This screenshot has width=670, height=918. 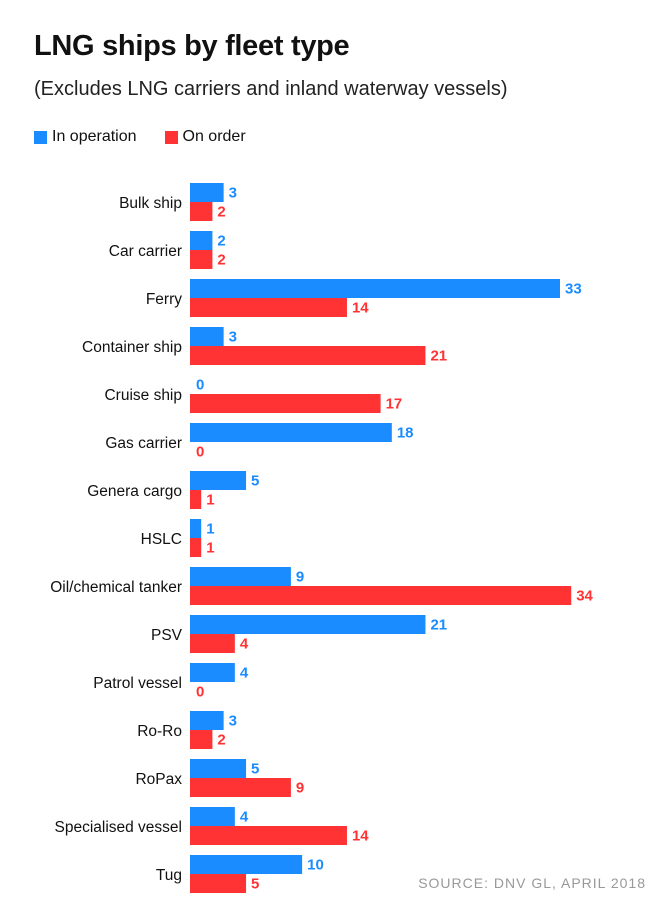 I want to click on bar-in-operation-car-carrier, so click(x=201, y=240).